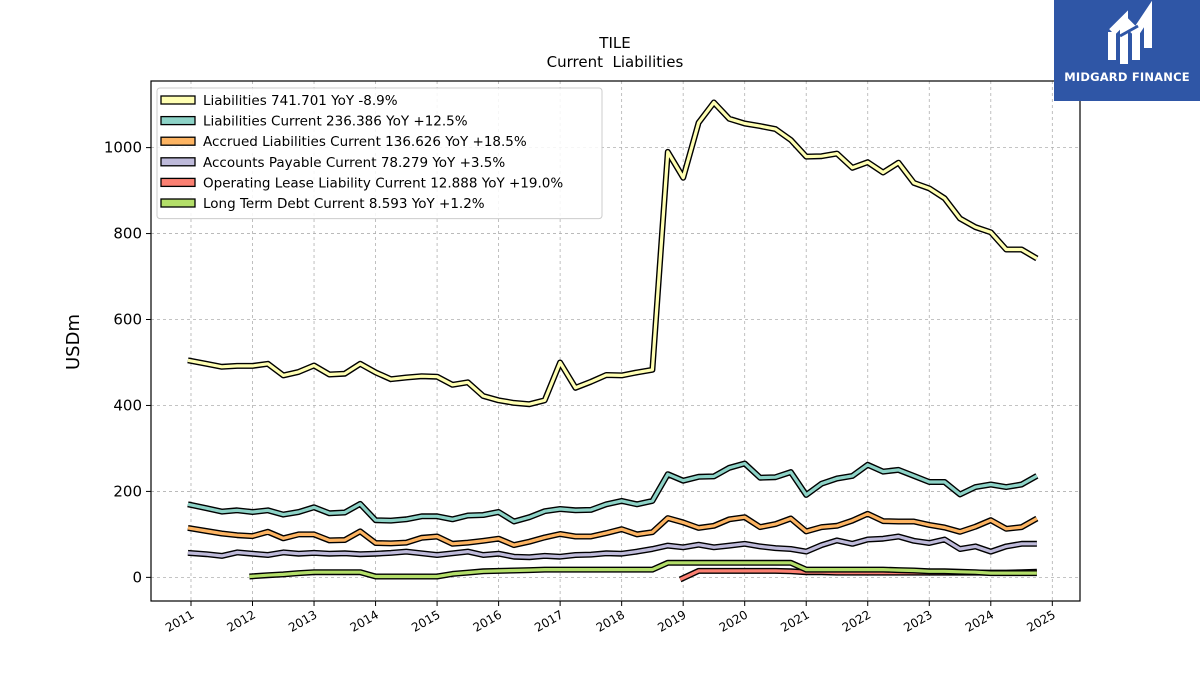 The image size is (1200, 675). I want to click on y-tick-label: 200, so click(127, 491).